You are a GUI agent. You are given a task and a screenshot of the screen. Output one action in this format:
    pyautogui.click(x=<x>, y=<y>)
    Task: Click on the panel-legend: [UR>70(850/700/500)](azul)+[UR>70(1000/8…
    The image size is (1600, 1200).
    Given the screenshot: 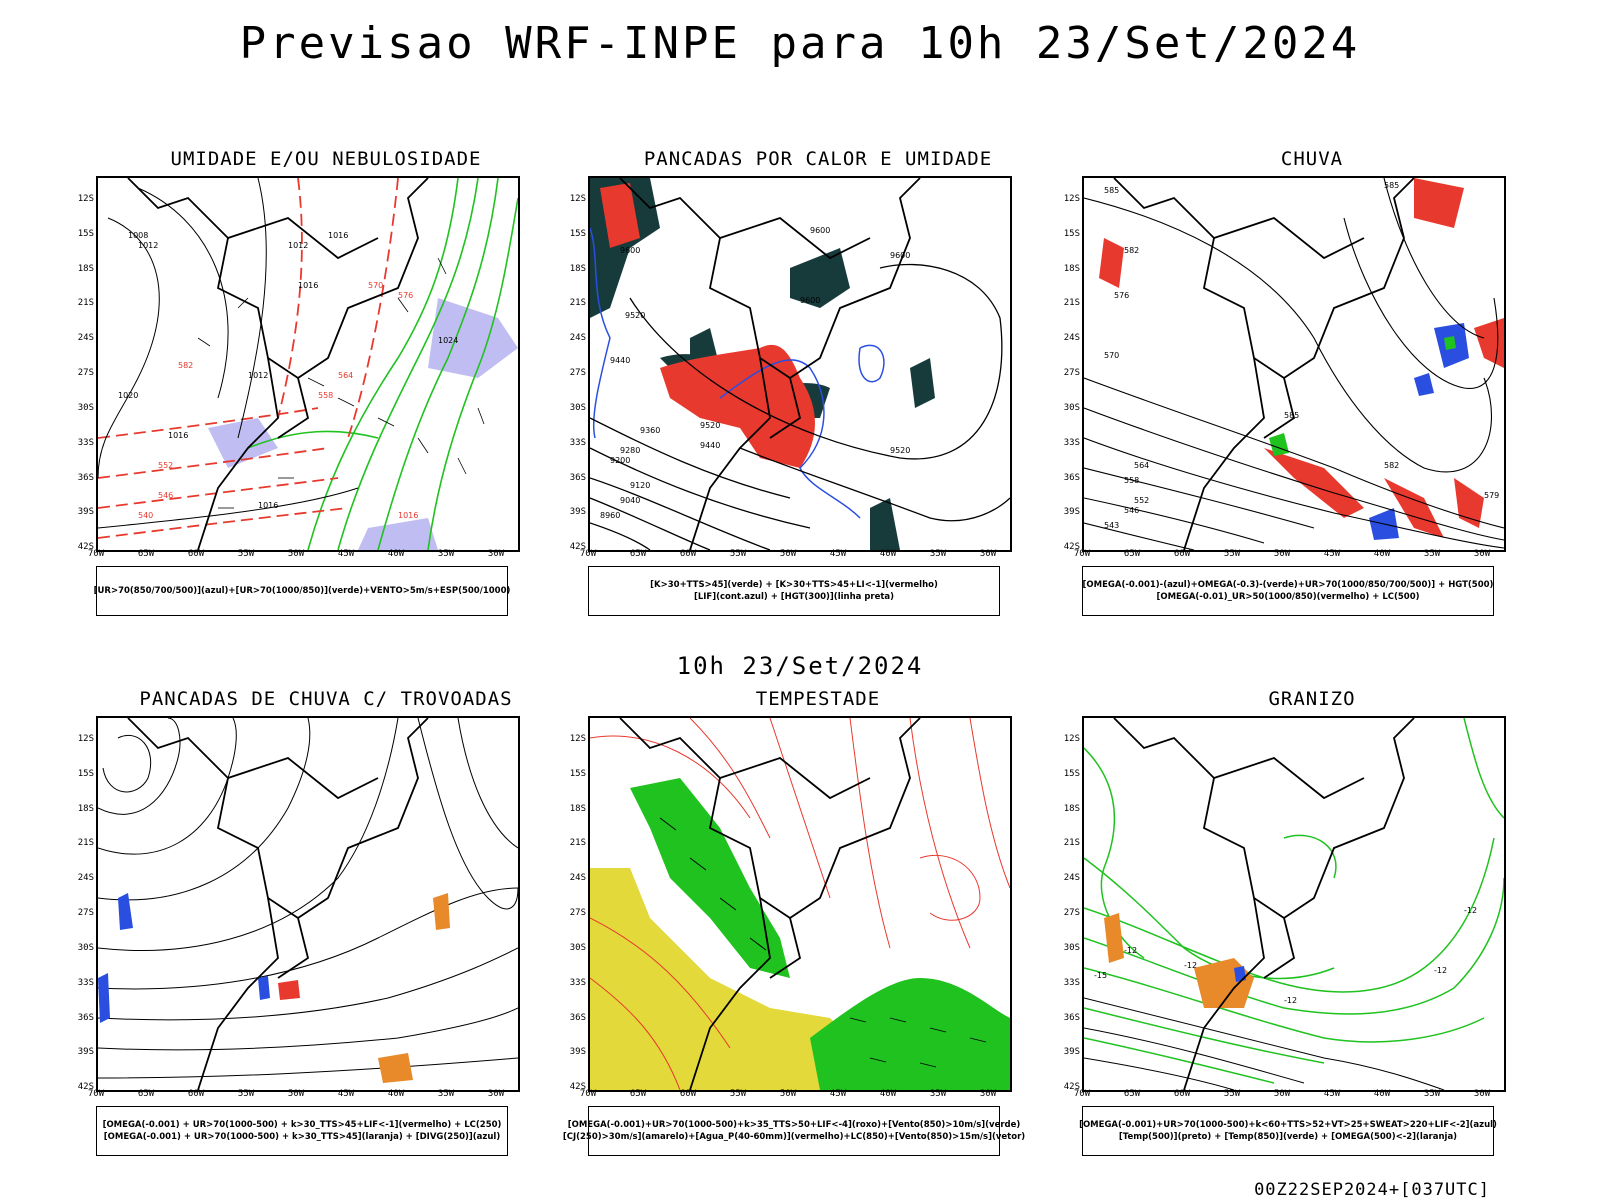 What is the action you would take?
    pyautogui.click(x=302, y=591)
    